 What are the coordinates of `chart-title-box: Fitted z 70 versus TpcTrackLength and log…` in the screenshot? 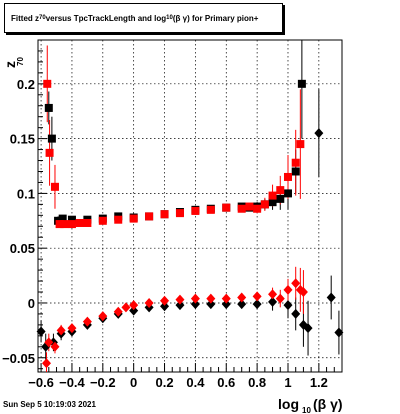 It's located at (143, 18).